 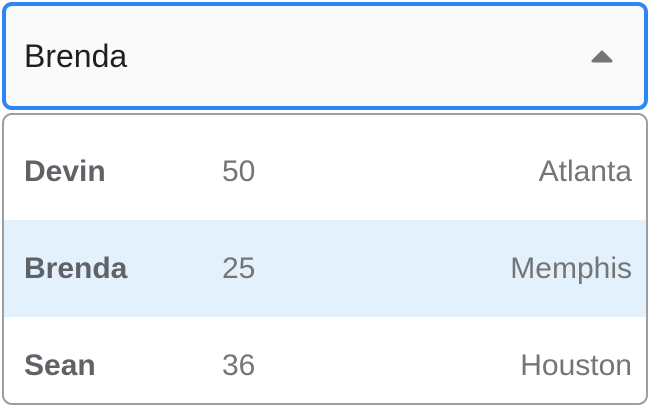 What do you see at coordinates (65, 171) in the screenshot?
I see `option-name: Devin` at bounding box center [65, 171].